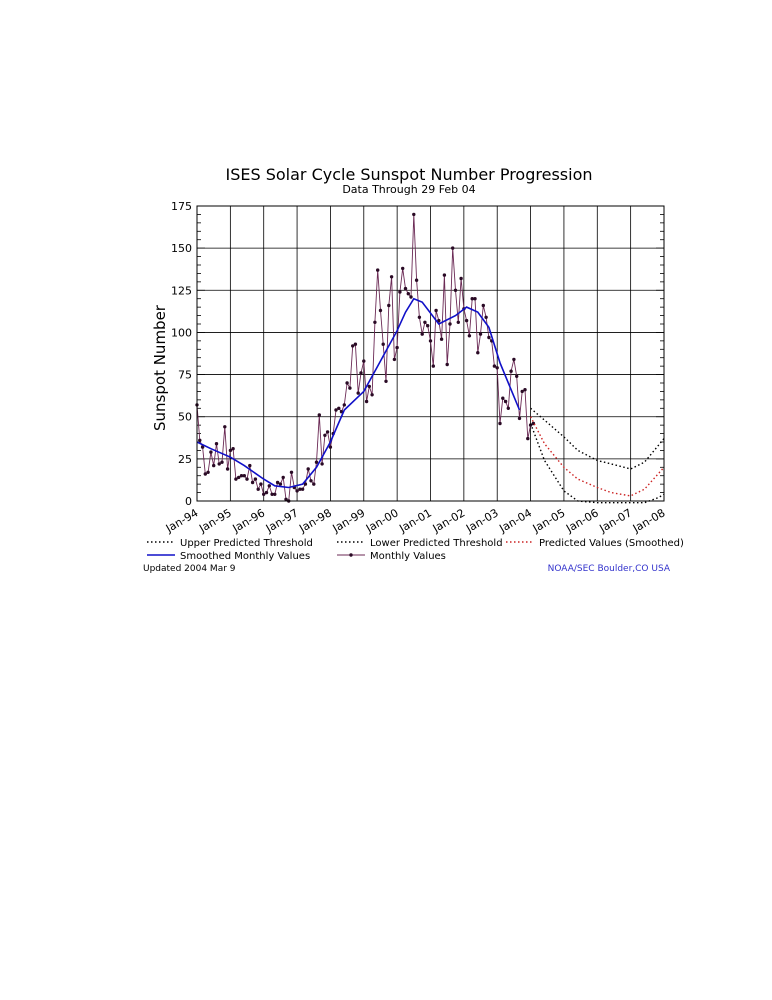 Image resolution: width=772 pixels, height=1000 pixels. Describe the element at coordinates (408, 556) in the screenshot. I see `legend-label: Monthly Values` at that location.